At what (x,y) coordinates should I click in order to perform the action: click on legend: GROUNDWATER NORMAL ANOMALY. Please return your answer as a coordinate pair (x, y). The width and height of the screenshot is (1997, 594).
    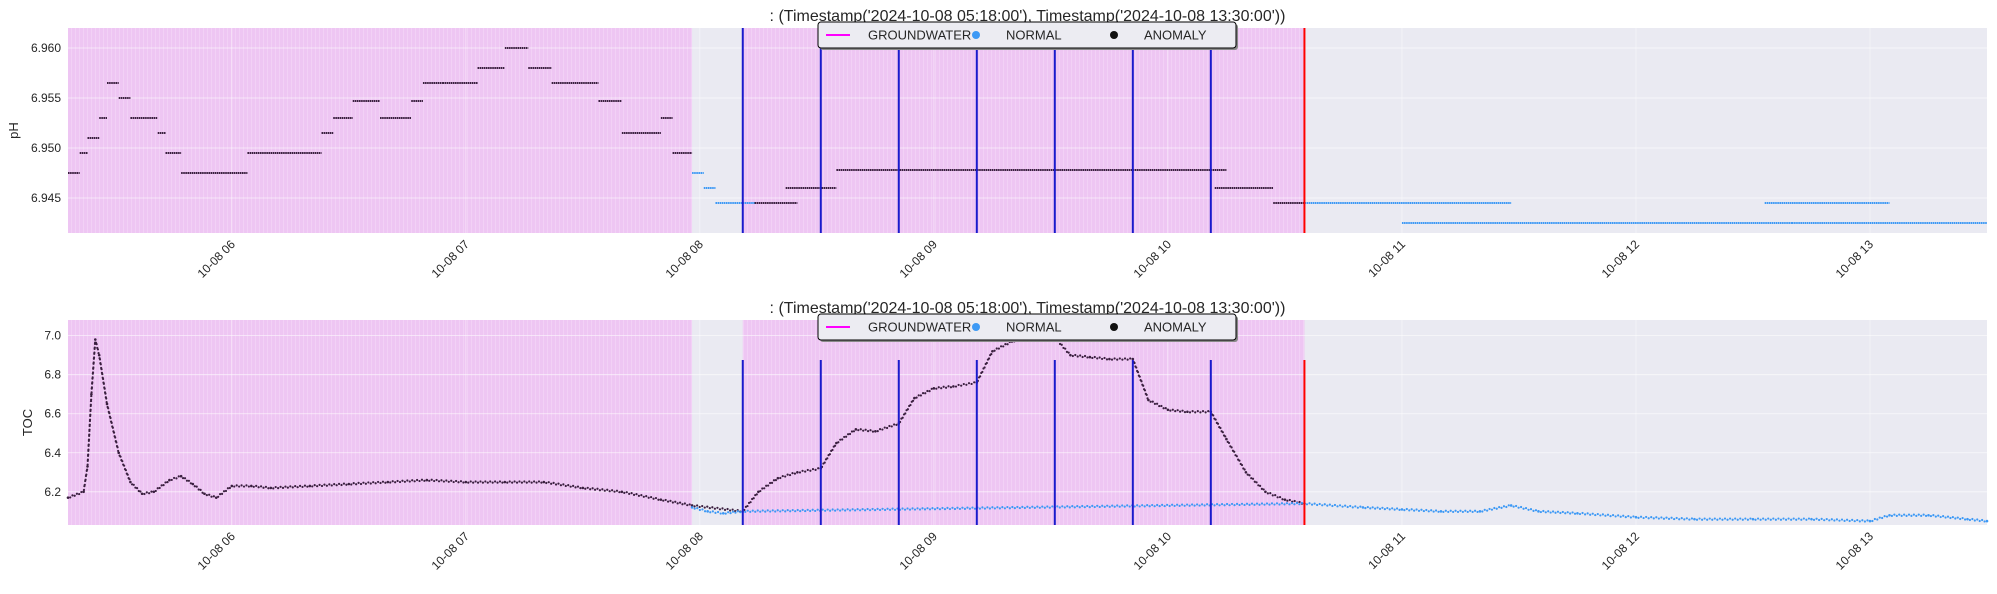
    Looking at the image, I should click on (1027, 35).